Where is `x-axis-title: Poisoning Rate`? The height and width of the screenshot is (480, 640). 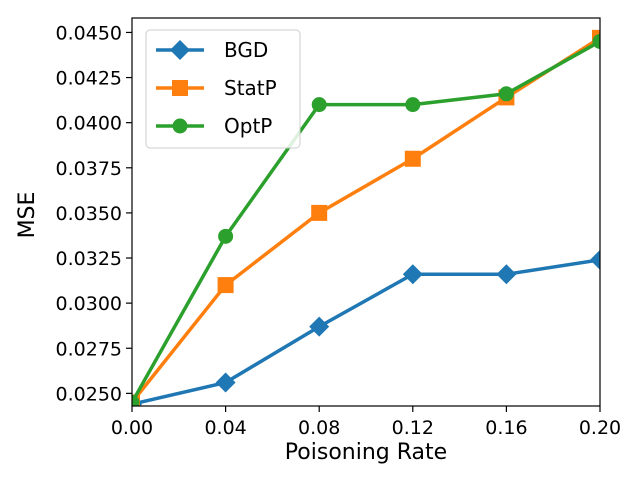 x-axis-title: Poisoning Rate is located at coordinates (366, 452).